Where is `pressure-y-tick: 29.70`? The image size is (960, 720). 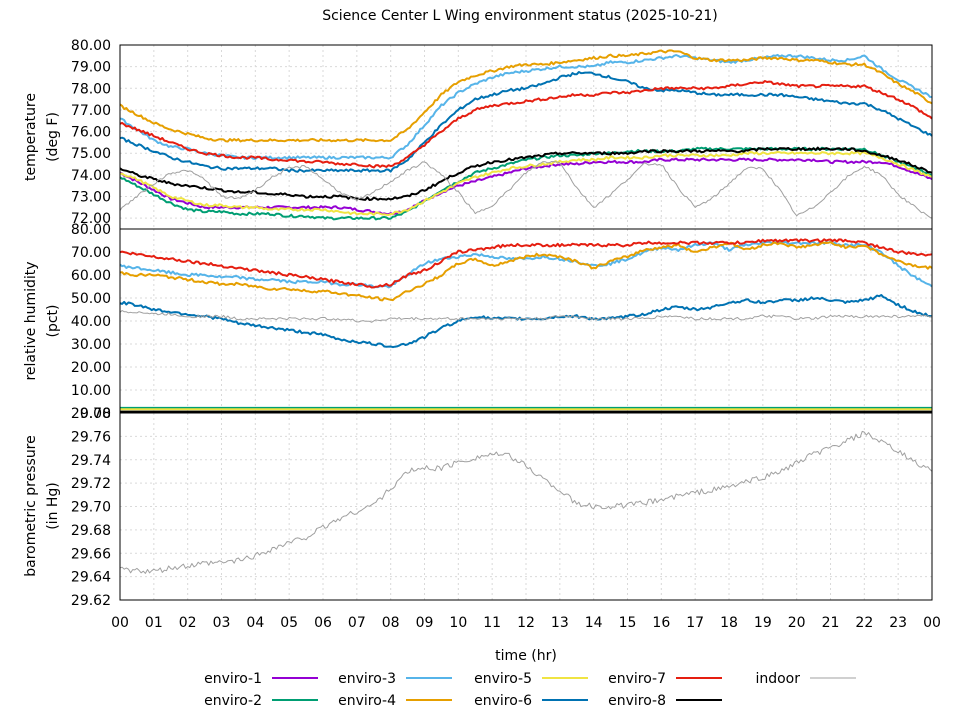 pressure-y-tick: 29.70 is located at coordinates (91, 508).